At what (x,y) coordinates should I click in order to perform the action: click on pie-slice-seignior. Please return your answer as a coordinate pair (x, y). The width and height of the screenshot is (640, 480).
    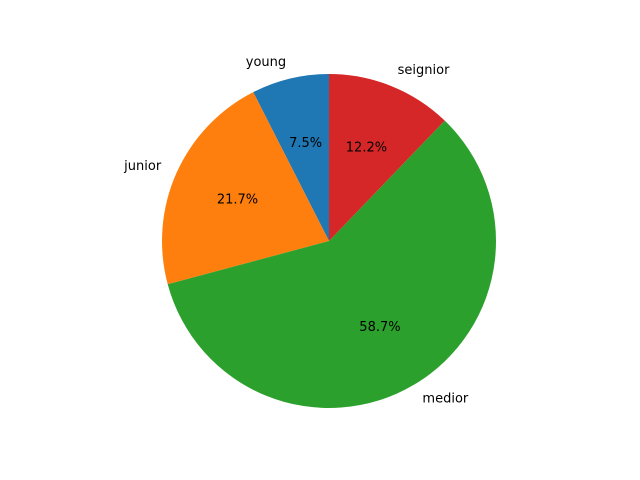
    Looking at the image, I should click on (387, 157).